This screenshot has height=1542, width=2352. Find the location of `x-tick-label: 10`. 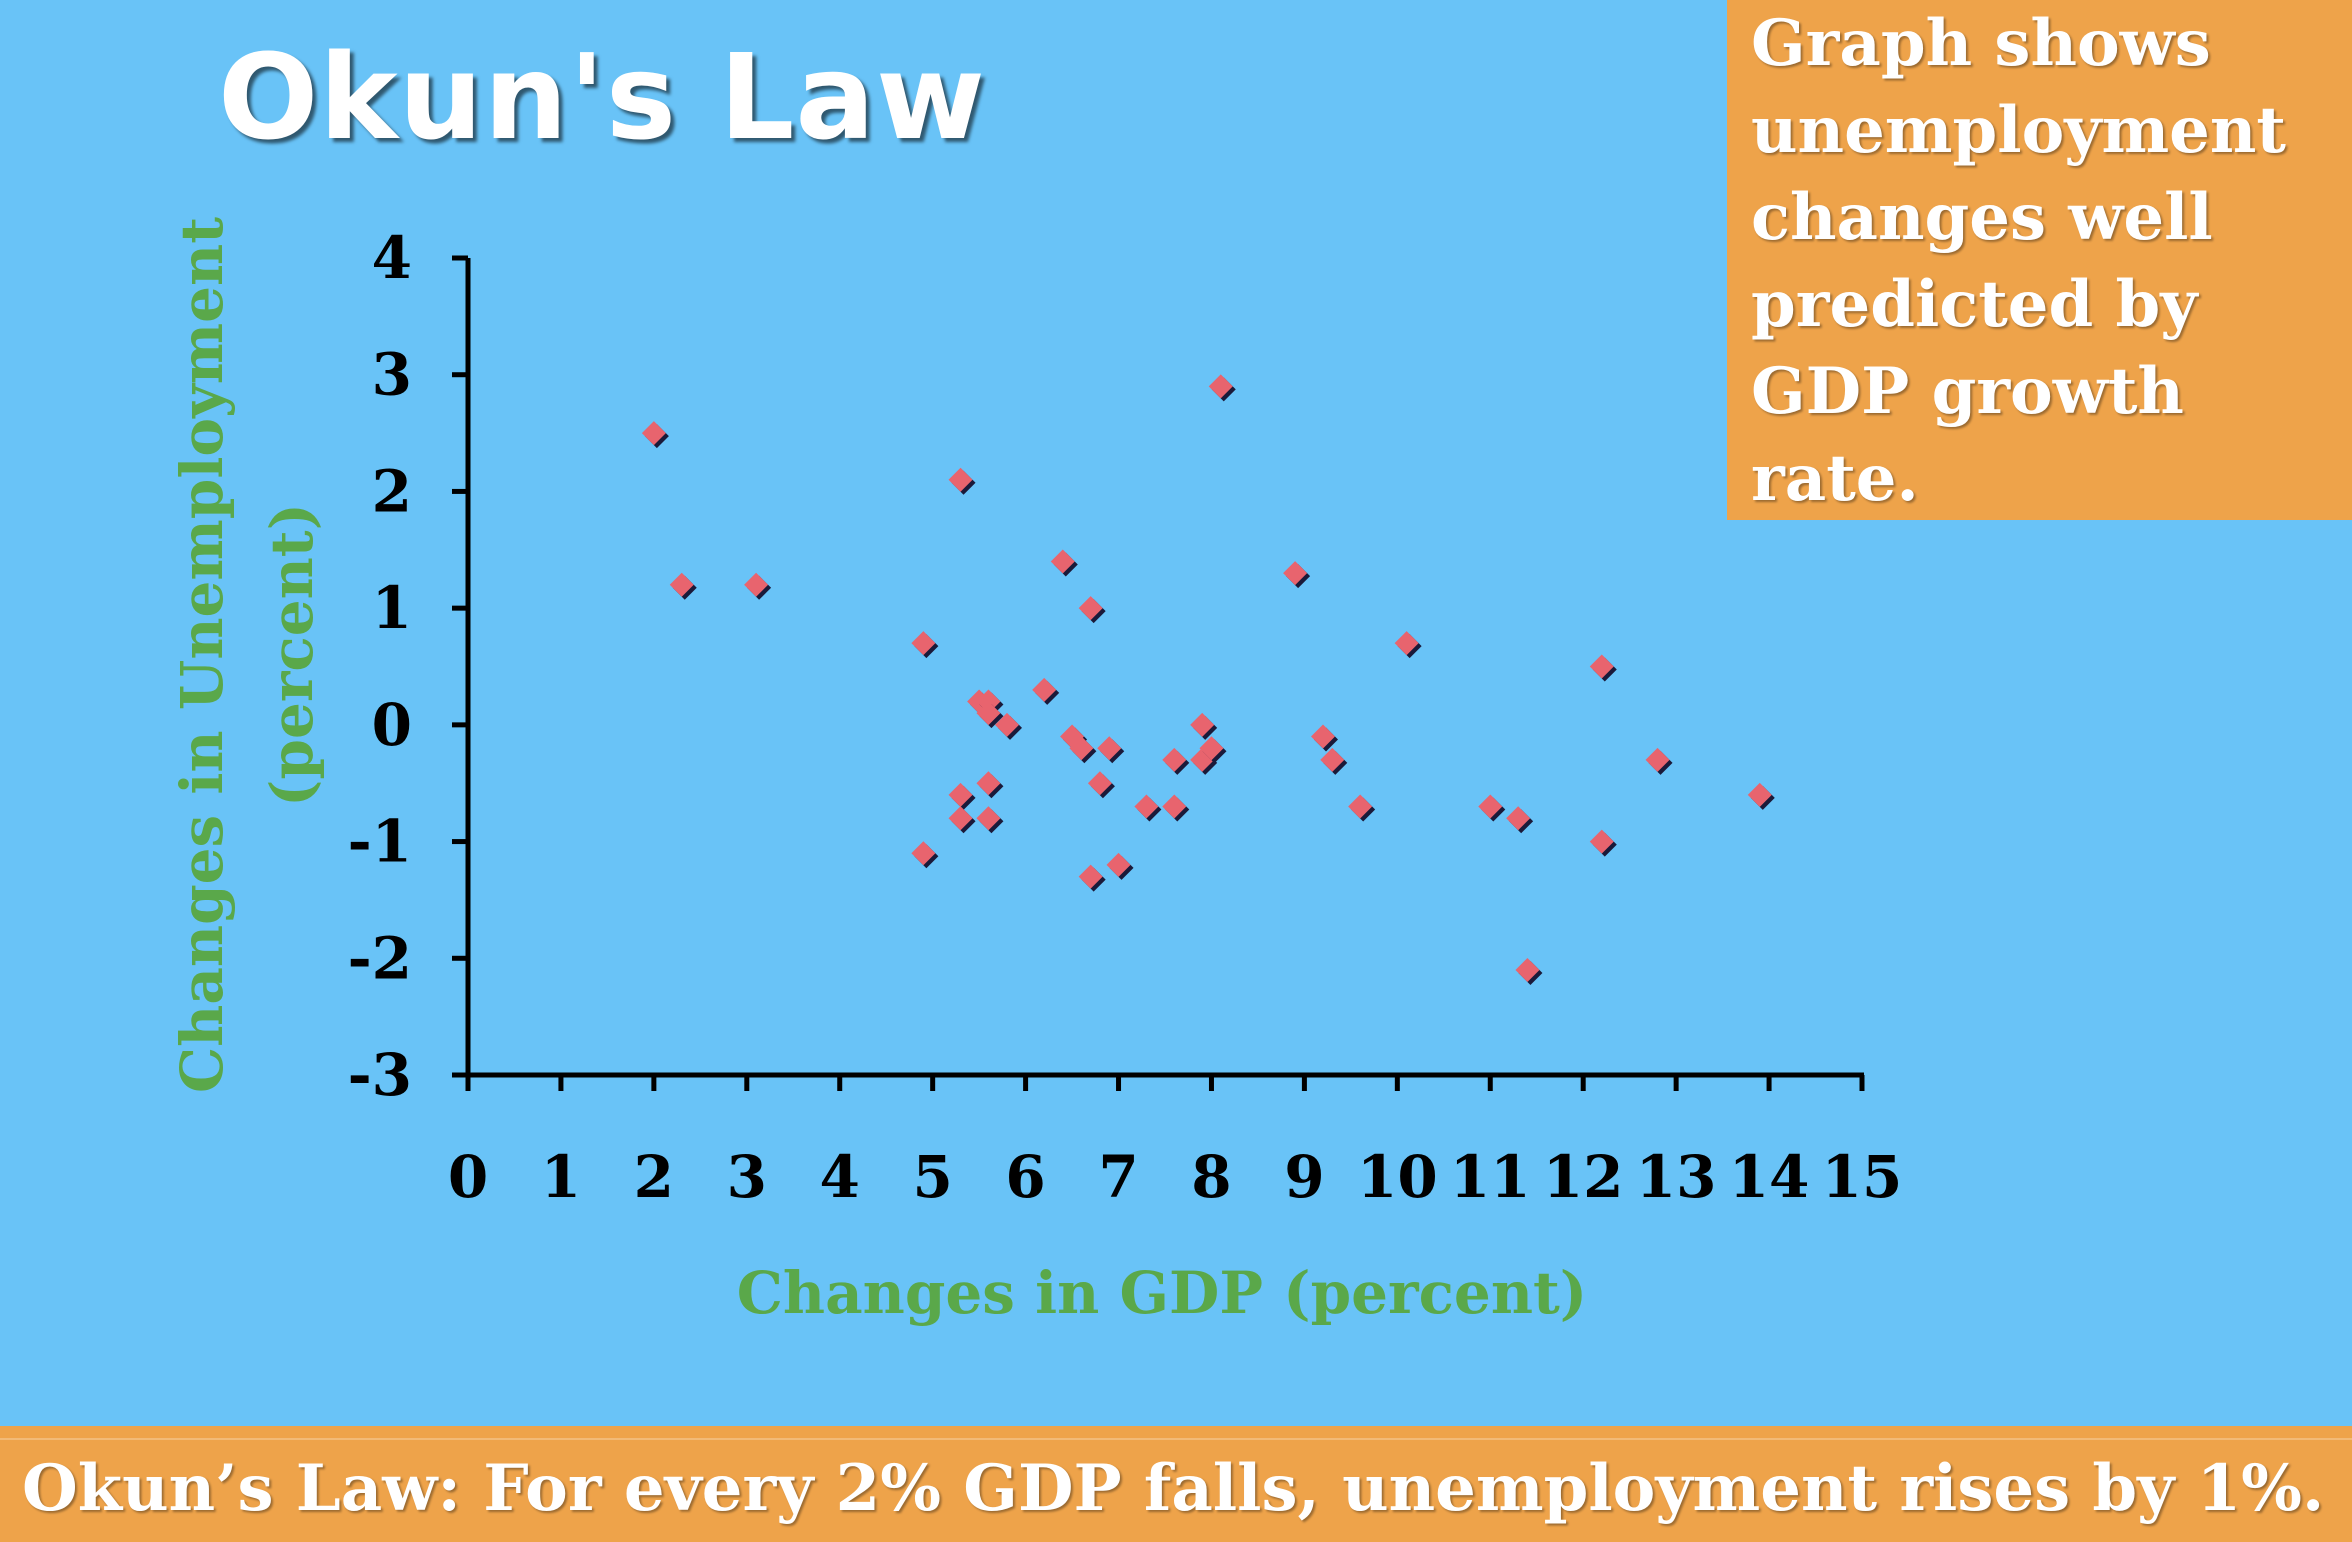

x-tick-label: 10 is located at coordinates (1397, 1177).